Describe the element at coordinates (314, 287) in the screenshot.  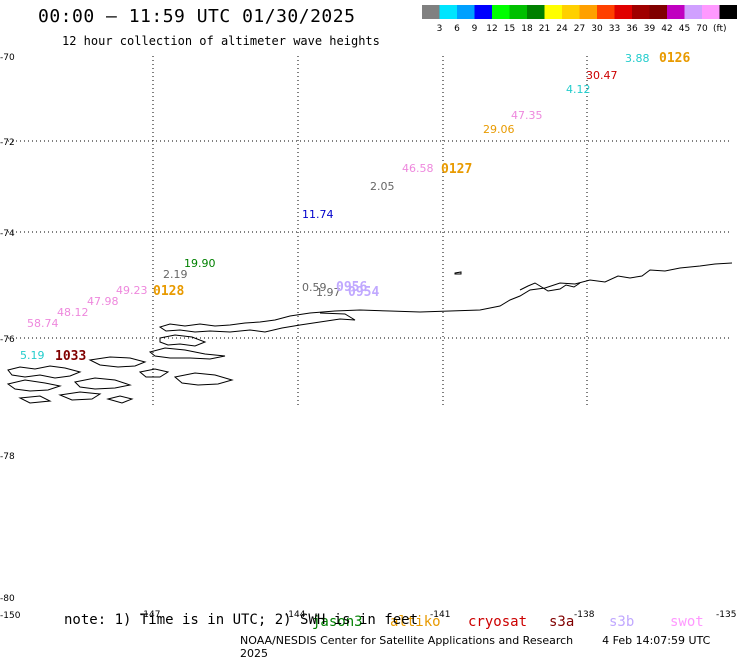
I see `wave-height-label: 0.59` at that location.